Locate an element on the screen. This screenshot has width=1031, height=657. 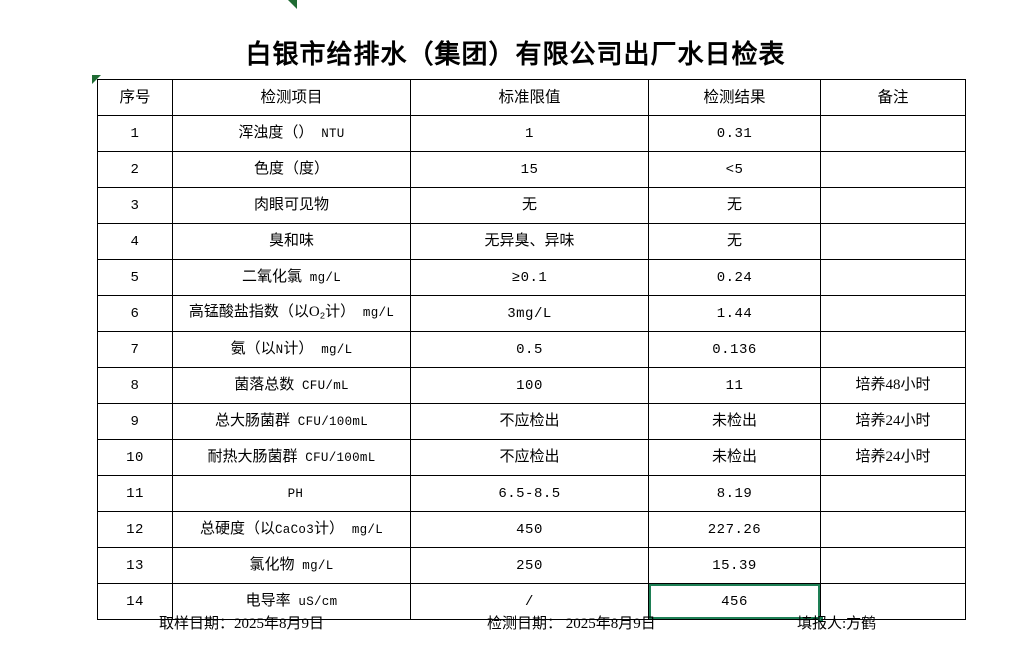
cell-no: 12 is located at coordinates (135, 529).